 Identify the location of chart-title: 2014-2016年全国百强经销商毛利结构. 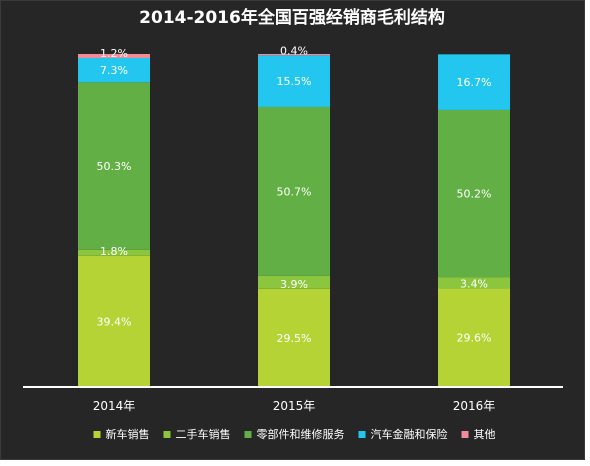
(292, 17).